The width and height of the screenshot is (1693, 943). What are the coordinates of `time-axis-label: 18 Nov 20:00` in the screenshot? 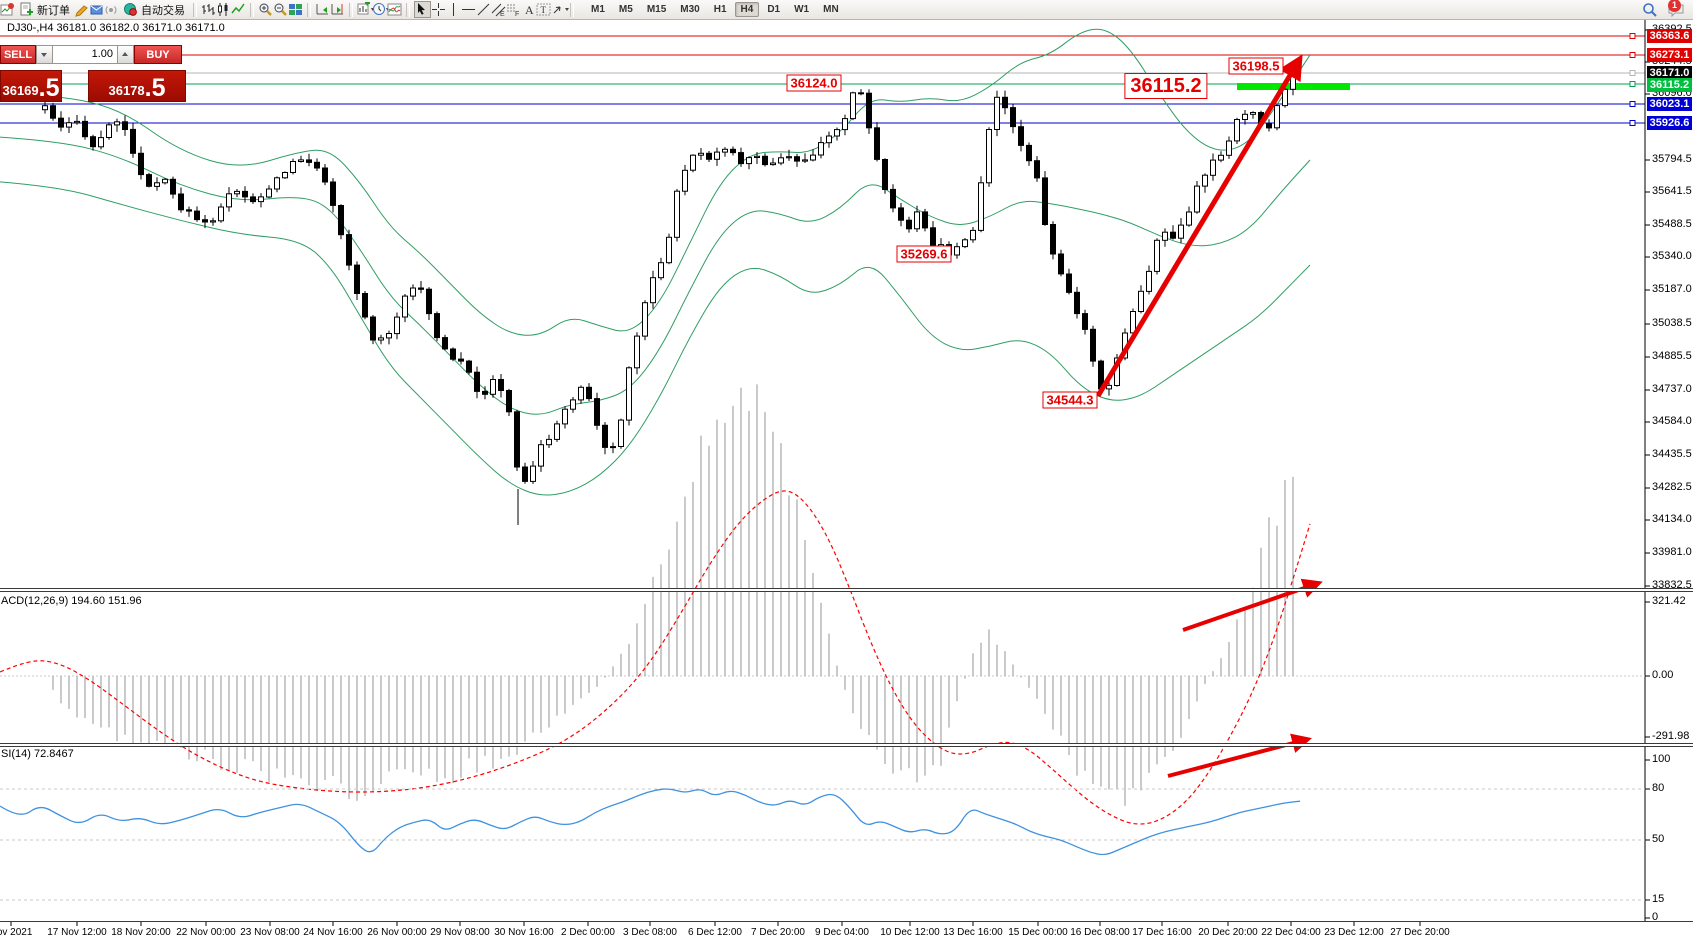 It's located at (141, 932).